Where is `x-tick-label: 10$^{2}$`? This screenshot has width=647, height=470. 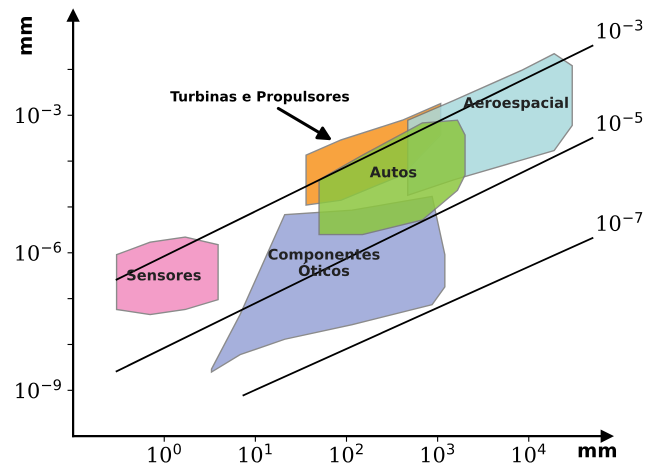
x-tick-label: 10$^{2}$ is located at coordinates (346, 453).